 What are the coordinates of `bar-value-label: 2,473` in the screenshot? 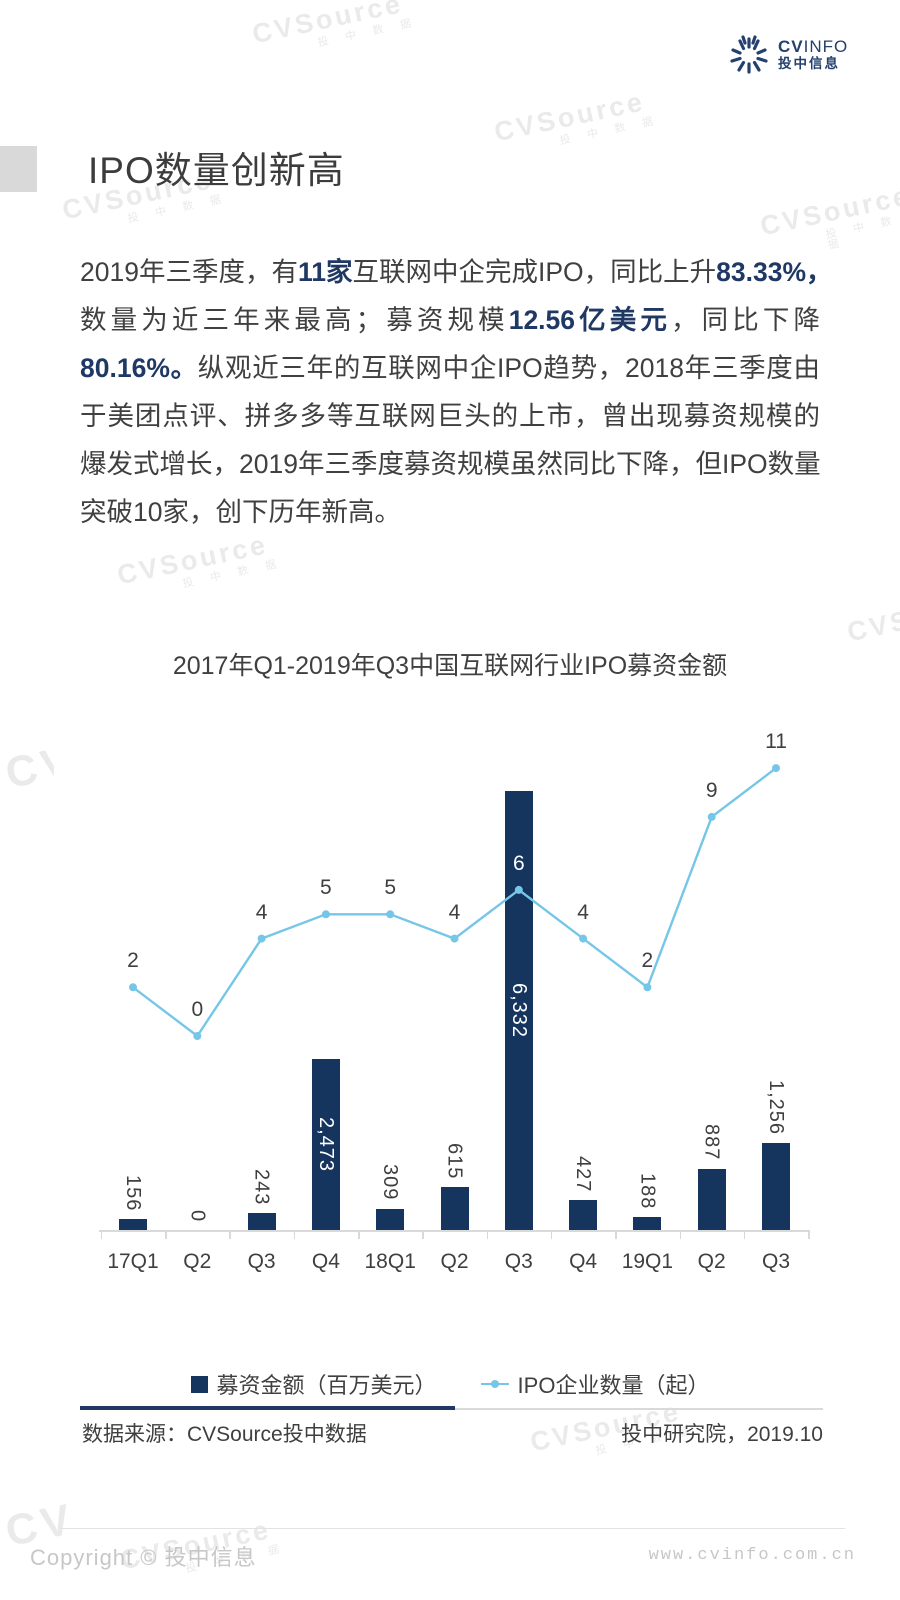 It's located at (326, 1144).